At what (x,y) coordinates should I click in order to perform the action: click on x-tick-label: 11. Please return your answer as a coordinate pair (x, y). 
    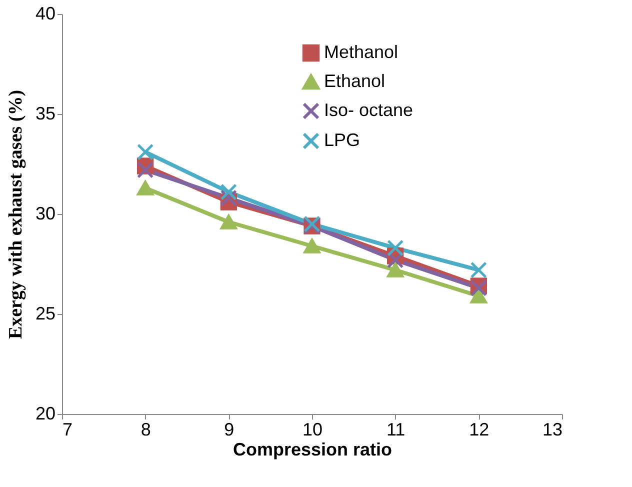
    Looking at the image, I should click on (396, 430).